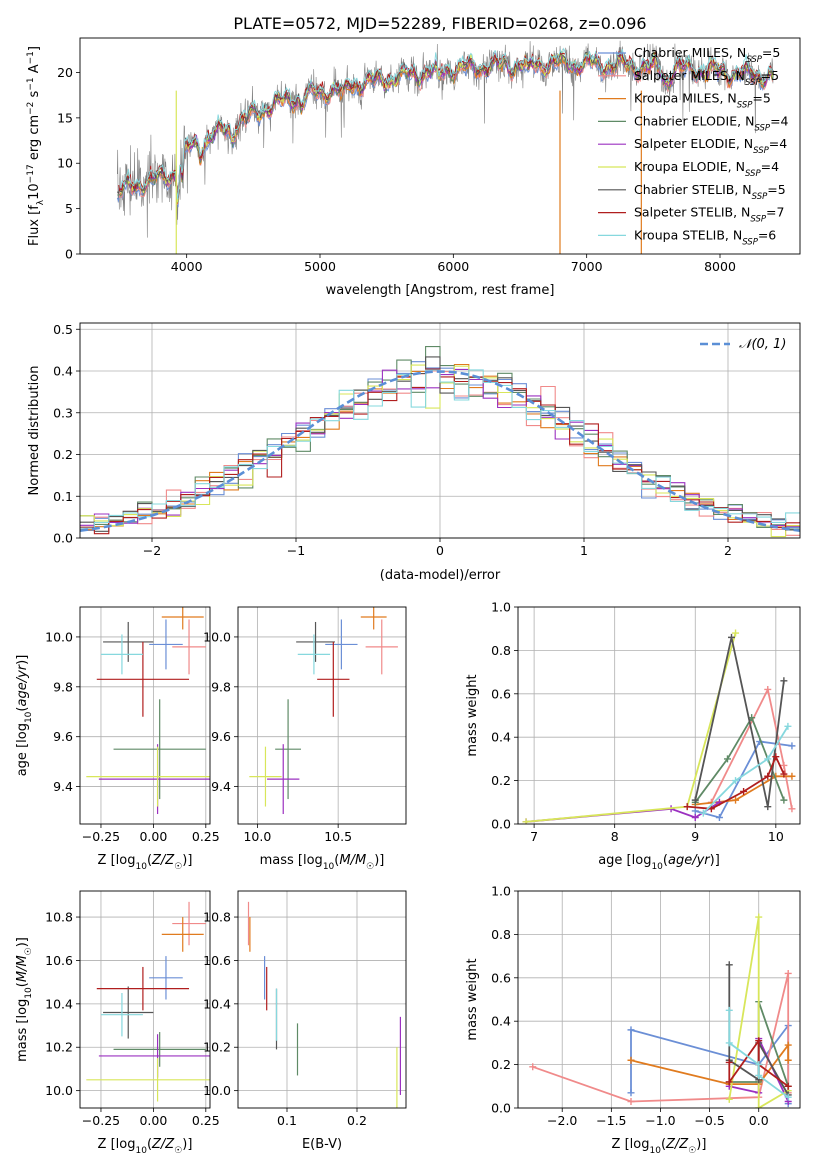 The image size is (819, 1170). I want to click on x-tick-label: 0.25, so click(206, 836).